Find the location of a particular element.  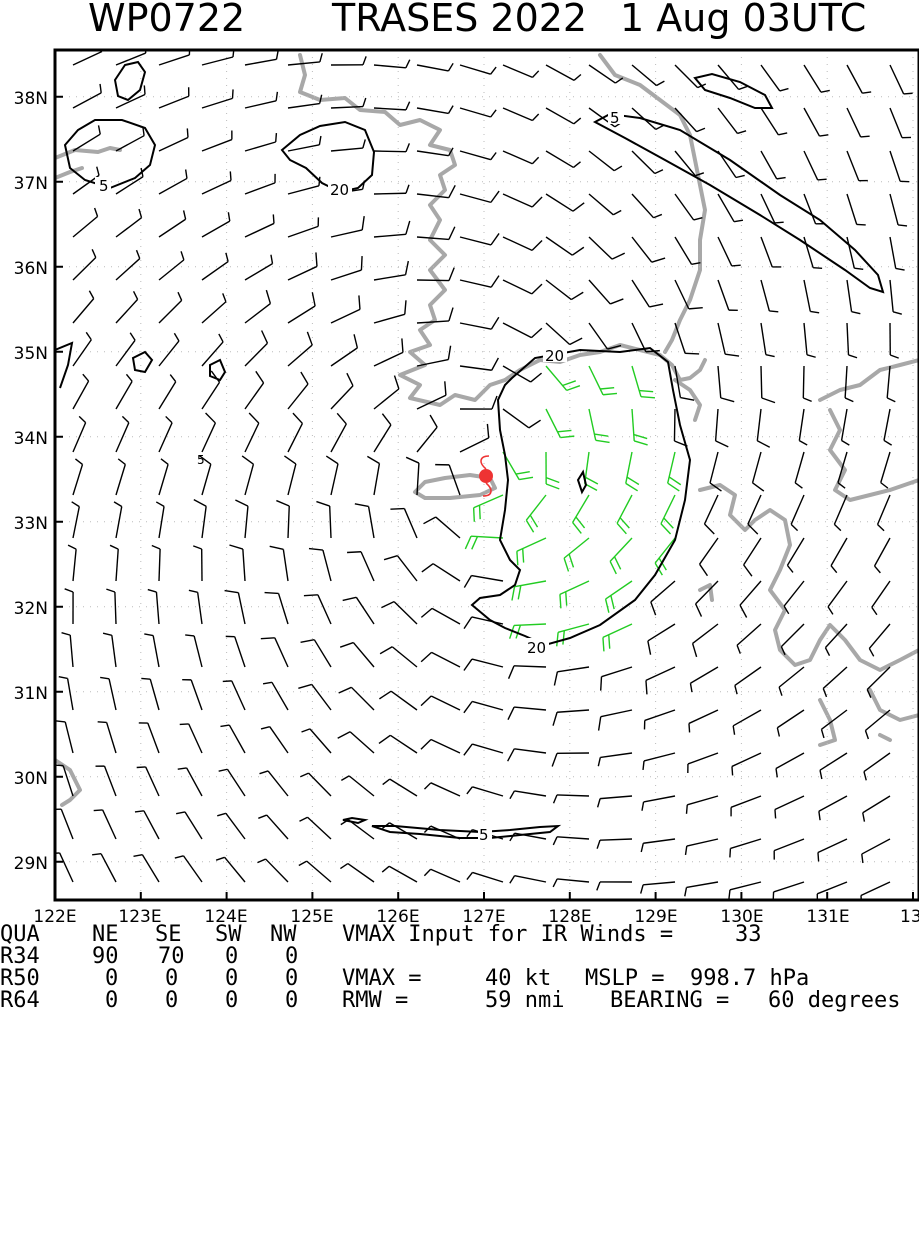

lat-tick-label: 37N is located at coordinates (31, 184).